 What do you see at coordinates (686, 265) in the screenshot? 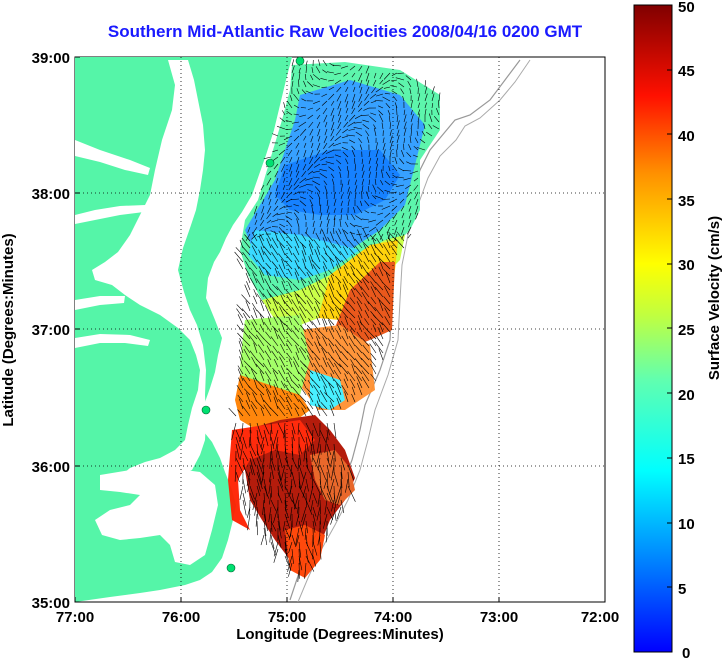
I see `colorbar-tick-label: 30` at bounding box center [686, 265].